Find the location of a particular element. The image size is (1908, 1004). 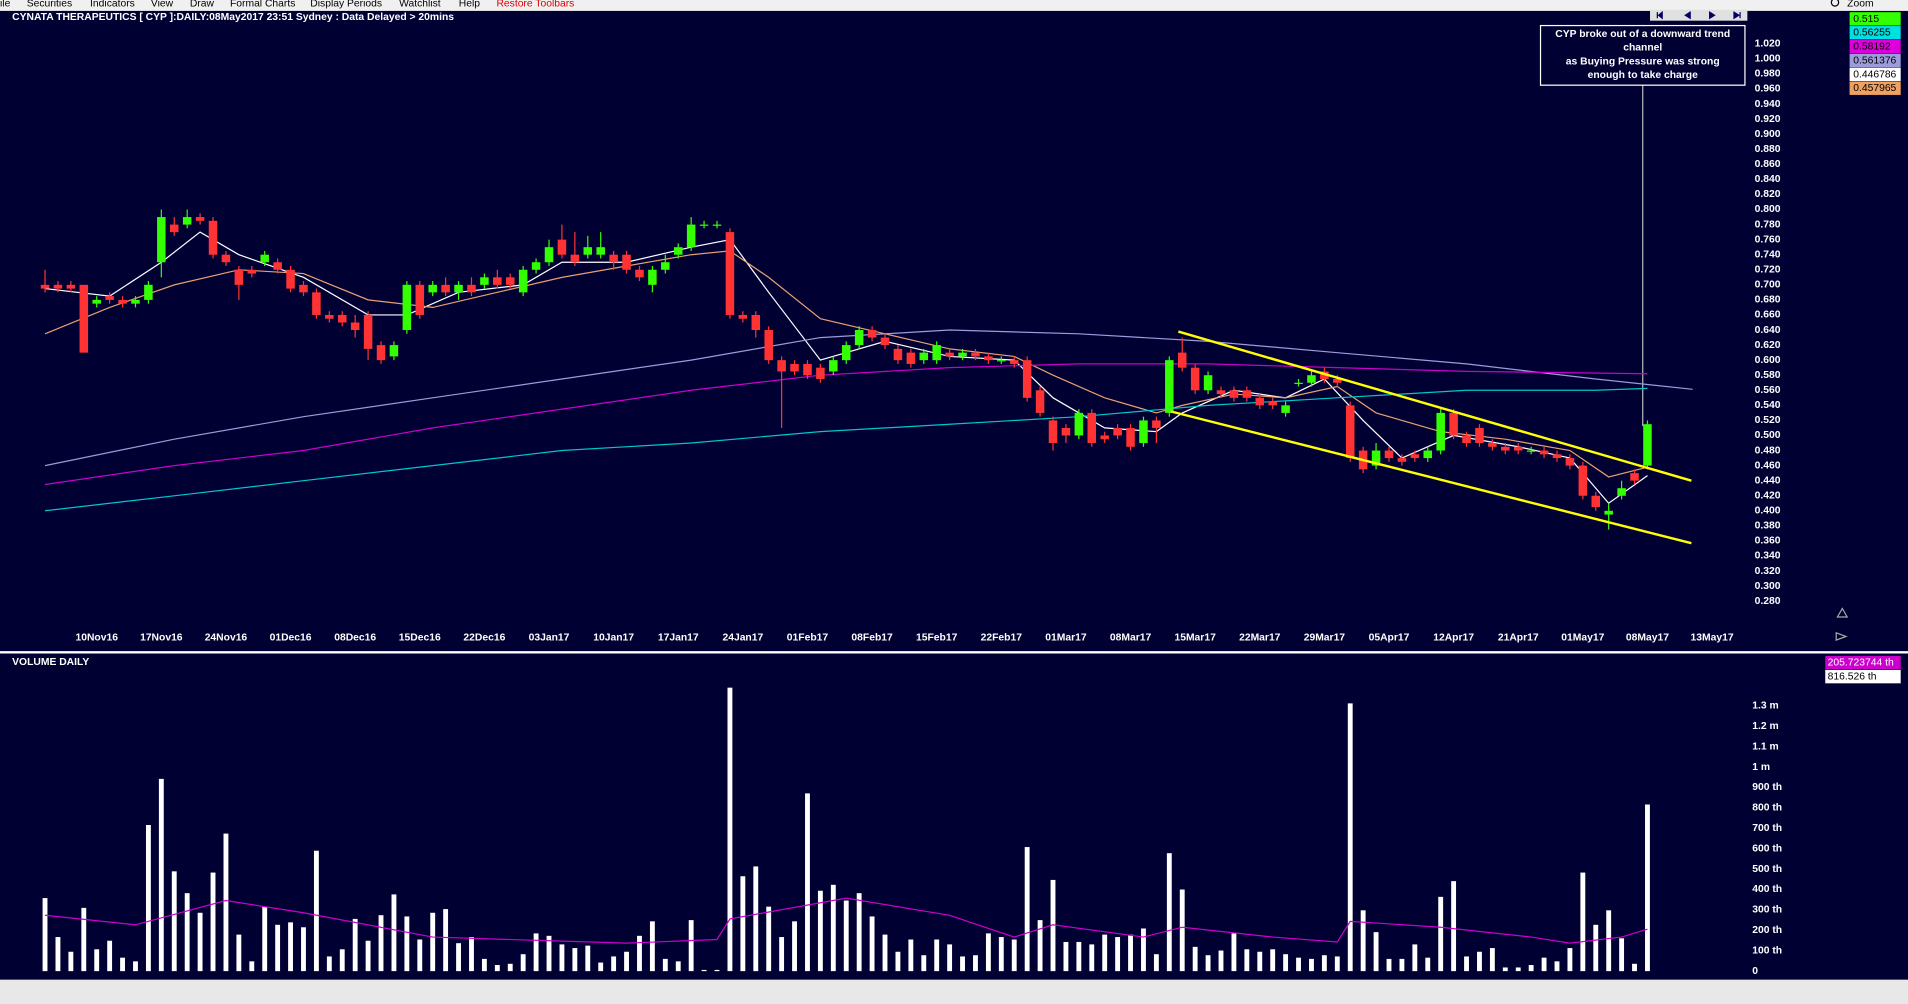

x-tick-label: 17Nov16 is located at coordinates (161, 637).